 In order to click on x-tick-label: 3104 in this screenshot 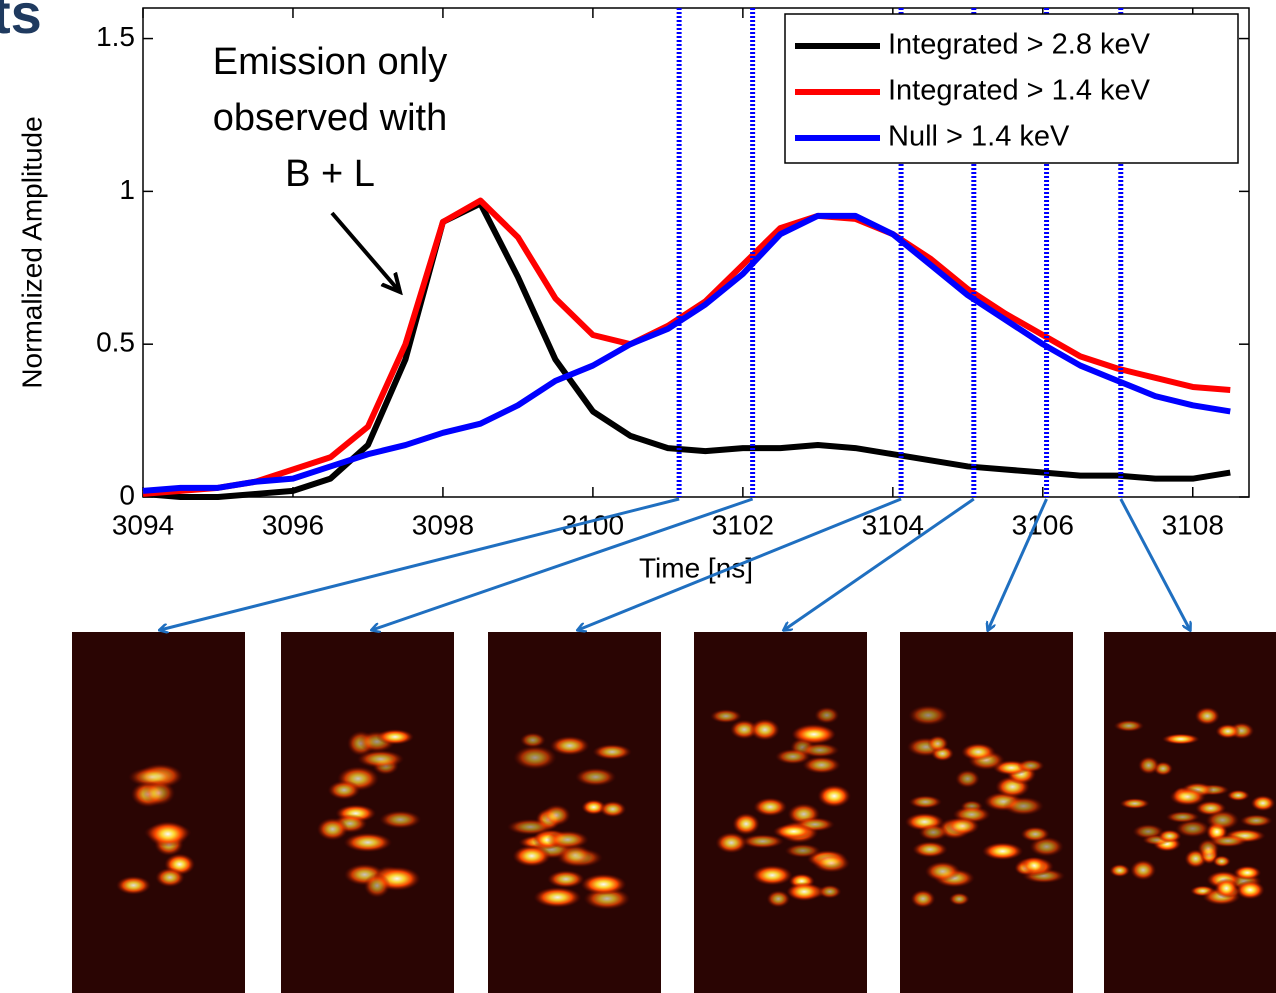, I will do `click(893, 524)`.